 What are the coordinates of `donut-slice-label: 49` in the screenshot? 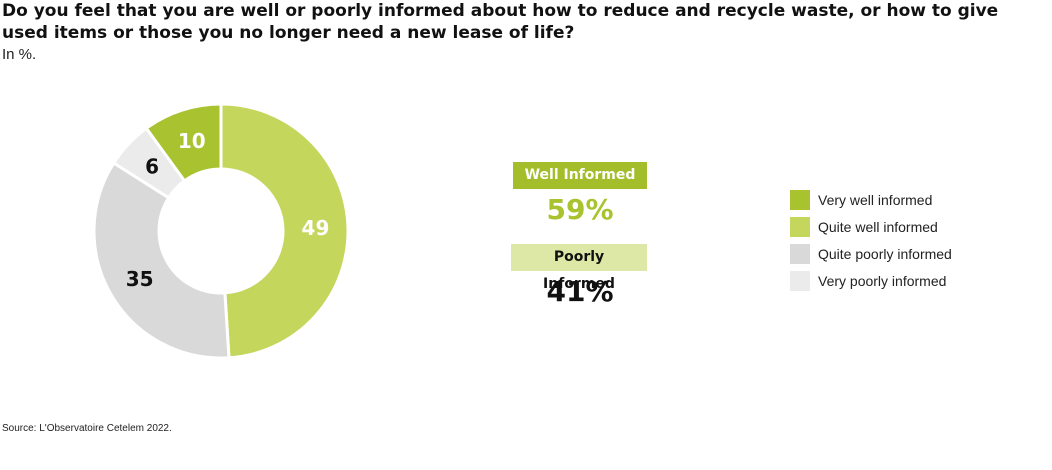 It's located at (316, 228).